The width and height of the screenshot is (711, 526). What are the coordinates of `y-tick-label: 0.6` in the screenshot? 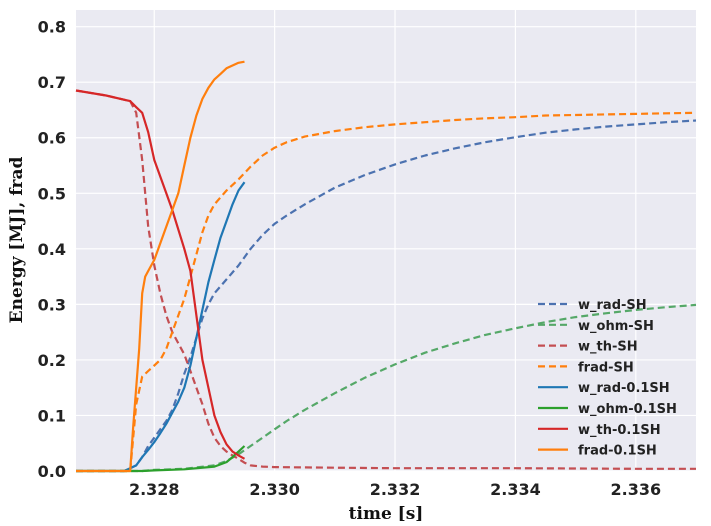 It's located at (52, 138).